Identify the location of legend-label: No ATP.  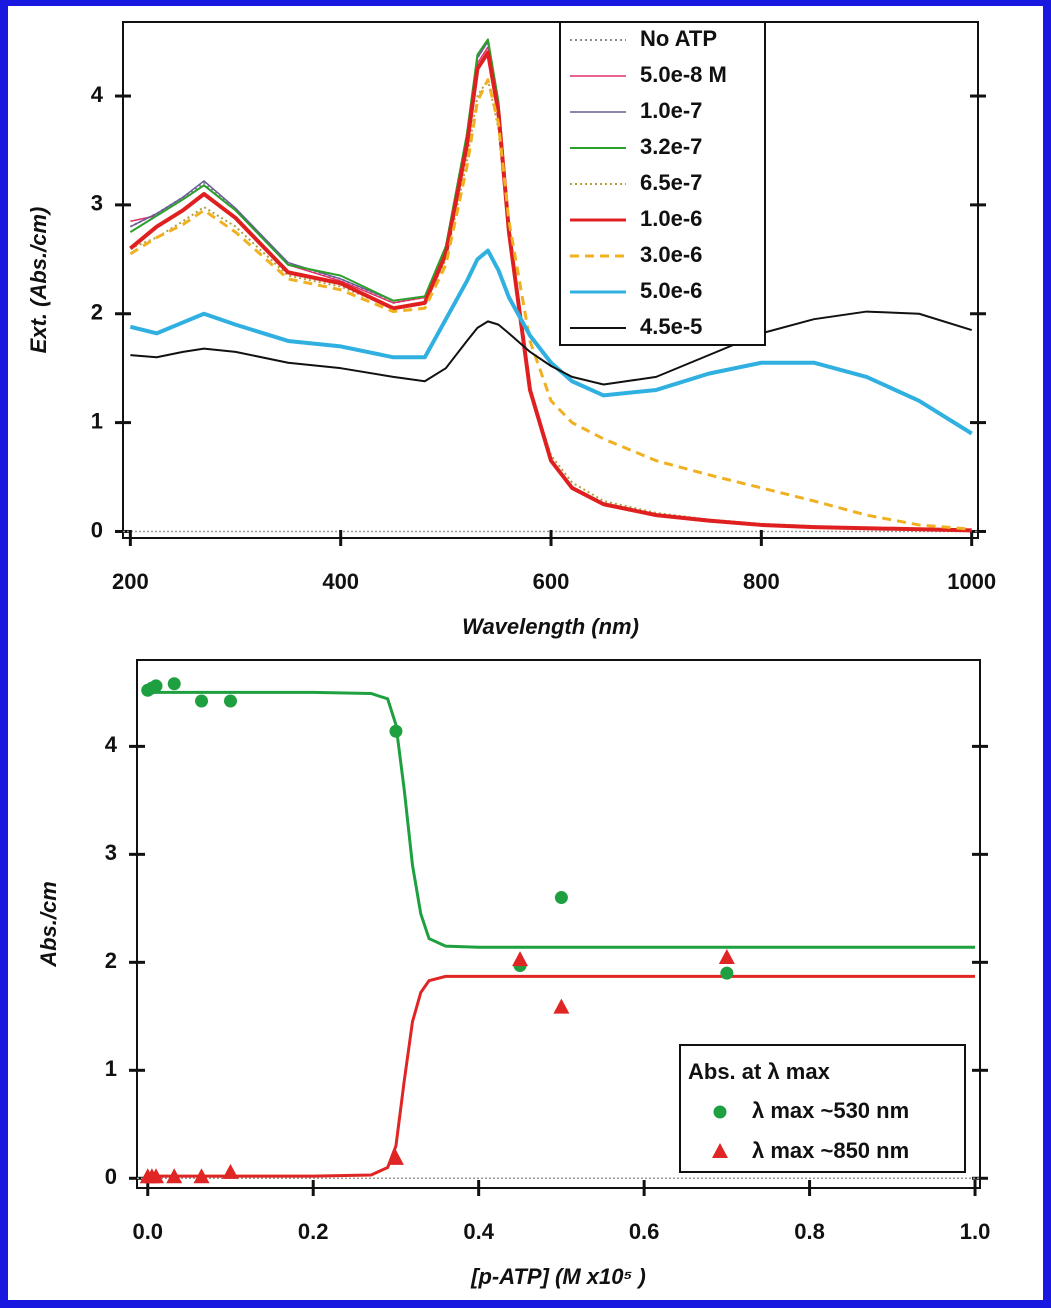
(678, 38).